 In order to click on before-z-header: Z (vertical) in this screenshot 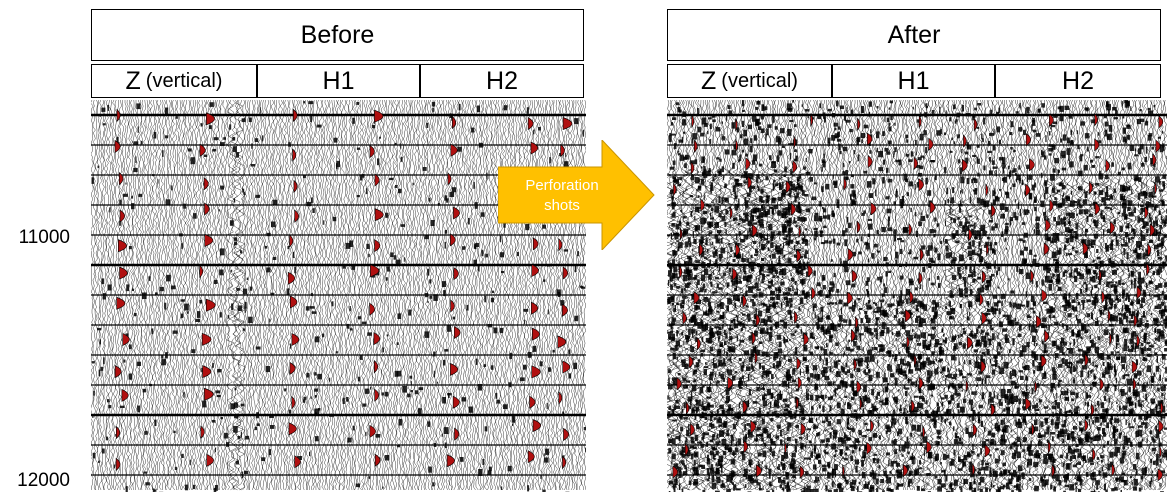, I will do `click(174, 81)`.